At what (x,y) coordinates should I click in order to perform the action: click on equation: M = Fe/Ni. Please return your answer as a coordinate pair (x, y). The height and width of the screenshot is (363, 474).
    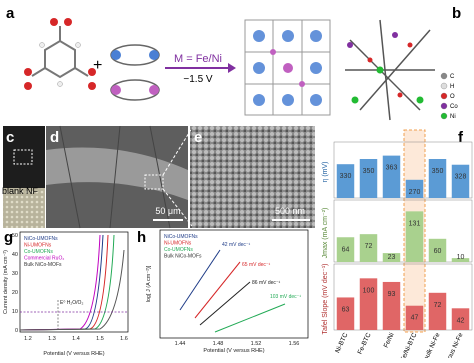
    Looking at the image, I should click on (198, 59).